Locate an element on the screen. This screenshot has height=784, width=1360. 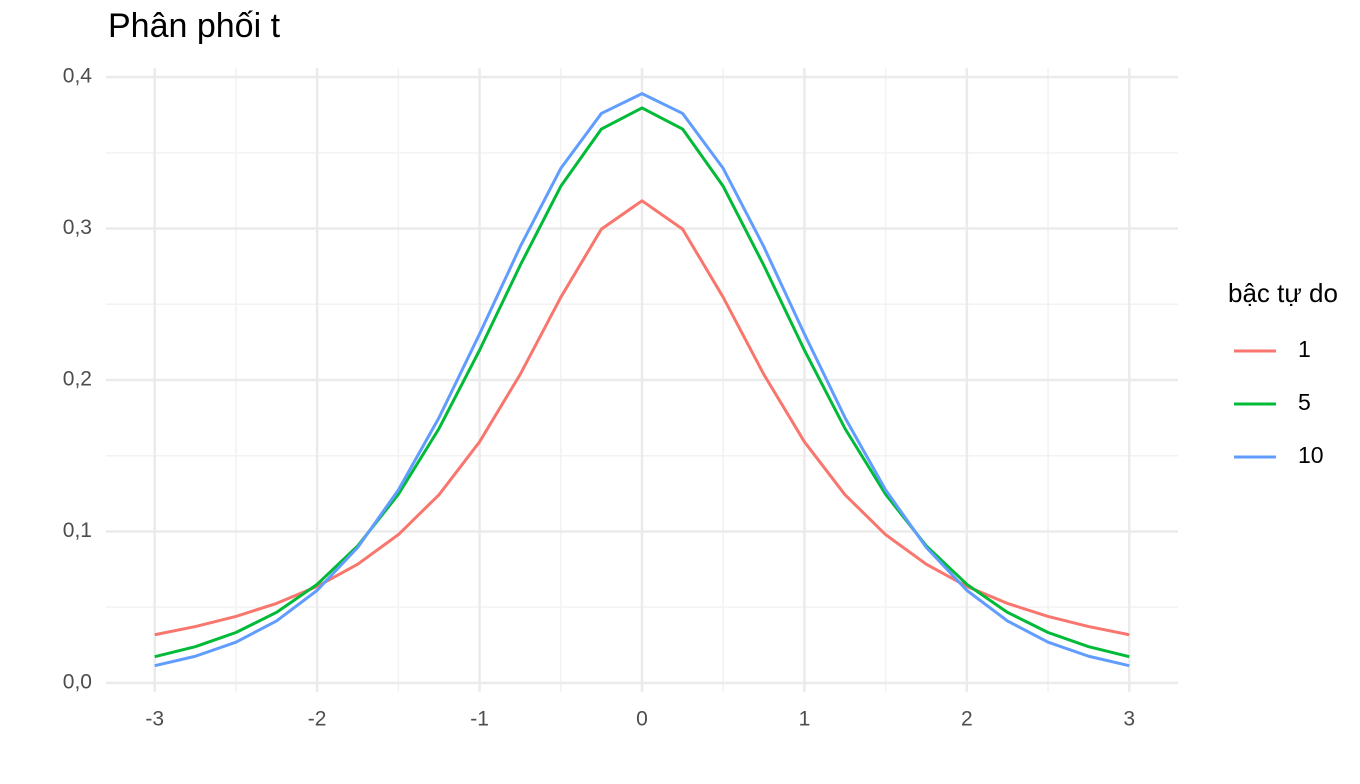
chart-title: Phân phối t is located at coordinates (194, 26).